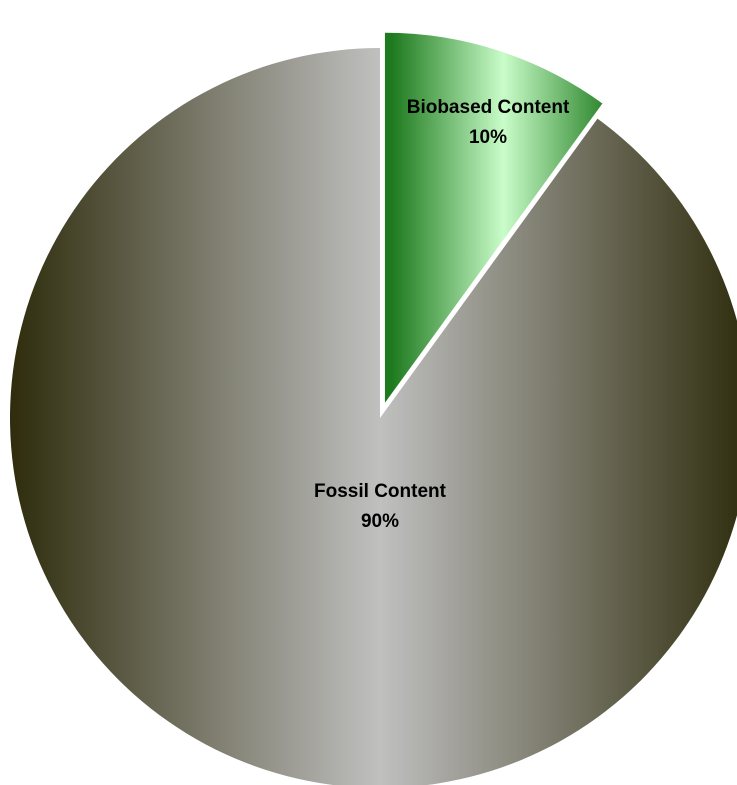 This screenshot has height=785, width=737. What do you see at coordinates (380, 521) in the screenshot?
I see `slice-value-fossil-content: 90%` at bounding box center [380, 521].